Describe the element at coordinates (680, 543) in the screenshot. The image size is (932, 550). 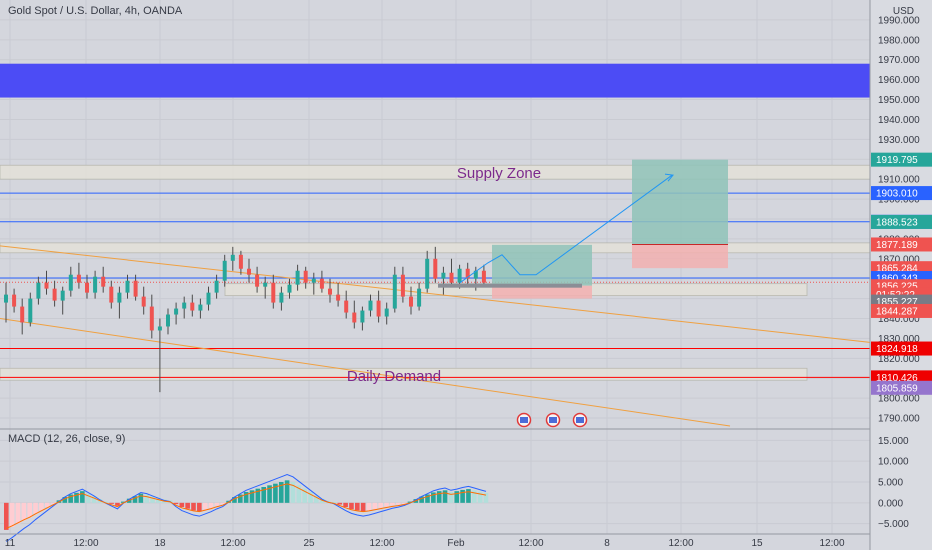
I see `time-tick-label: 12:00` at that location.